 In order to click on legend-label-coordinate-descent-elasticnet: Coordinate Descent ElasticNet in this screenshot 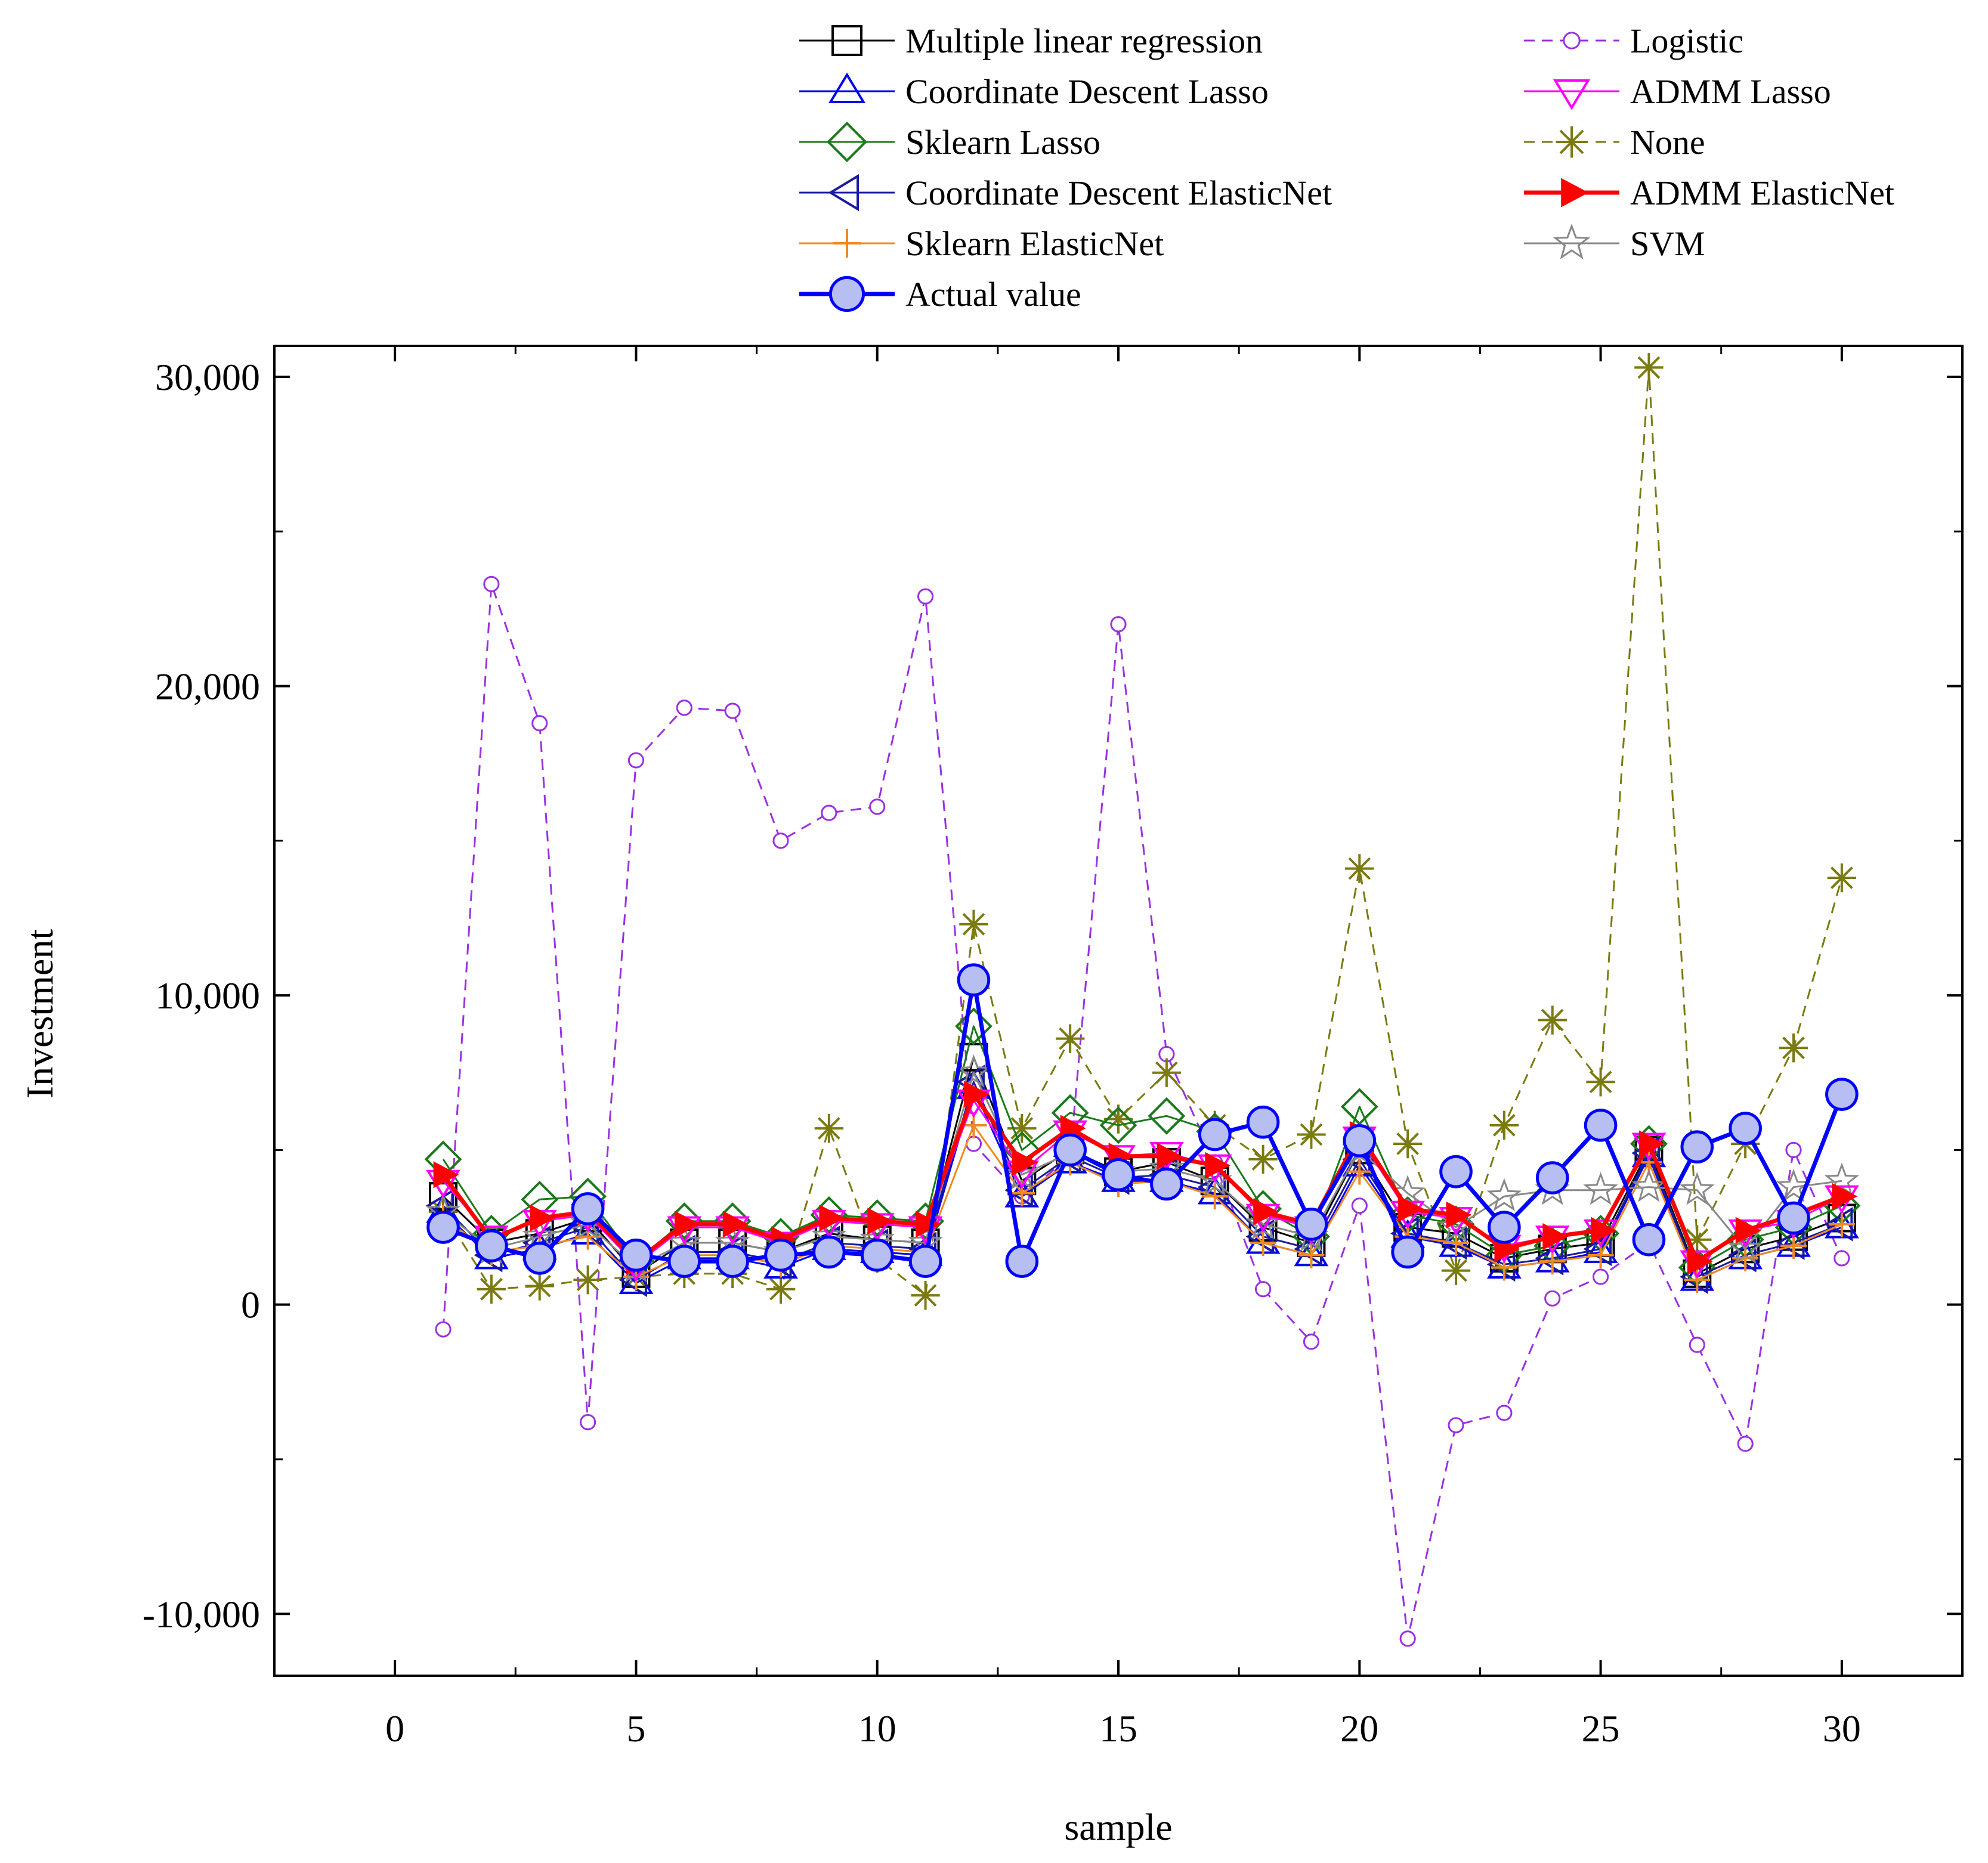, I will do `click(1118, 193)`.